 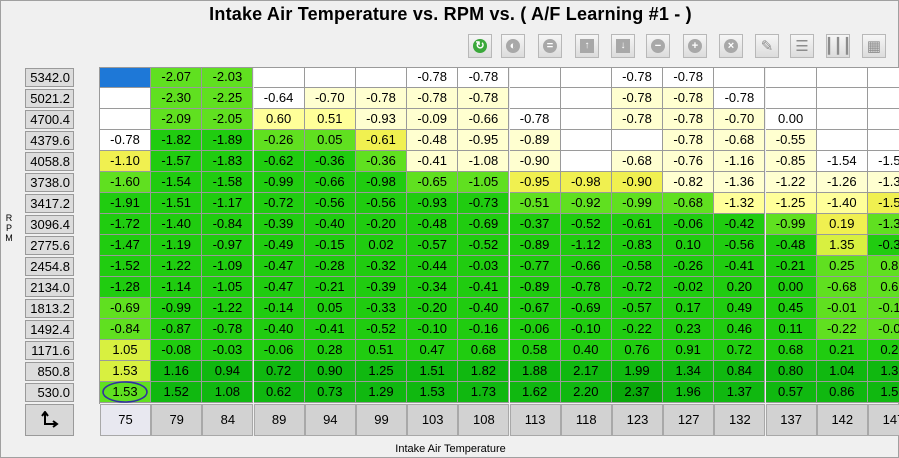 What do you see at coordinates (228, 119) in the screenshot?
I see `map-cell: -2.05` at bounding box center [228, 119].